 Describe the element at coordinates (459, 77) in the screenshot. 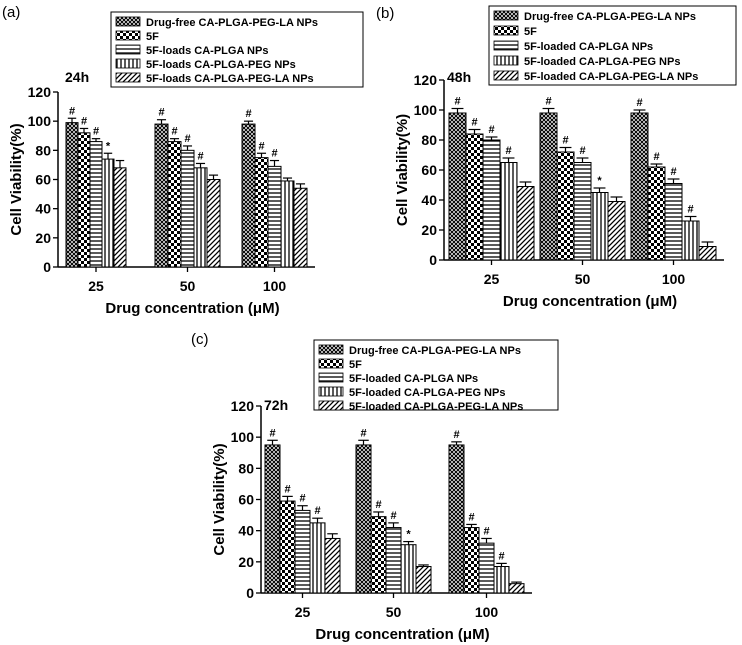

I see `chart-title: 48h` at that location.